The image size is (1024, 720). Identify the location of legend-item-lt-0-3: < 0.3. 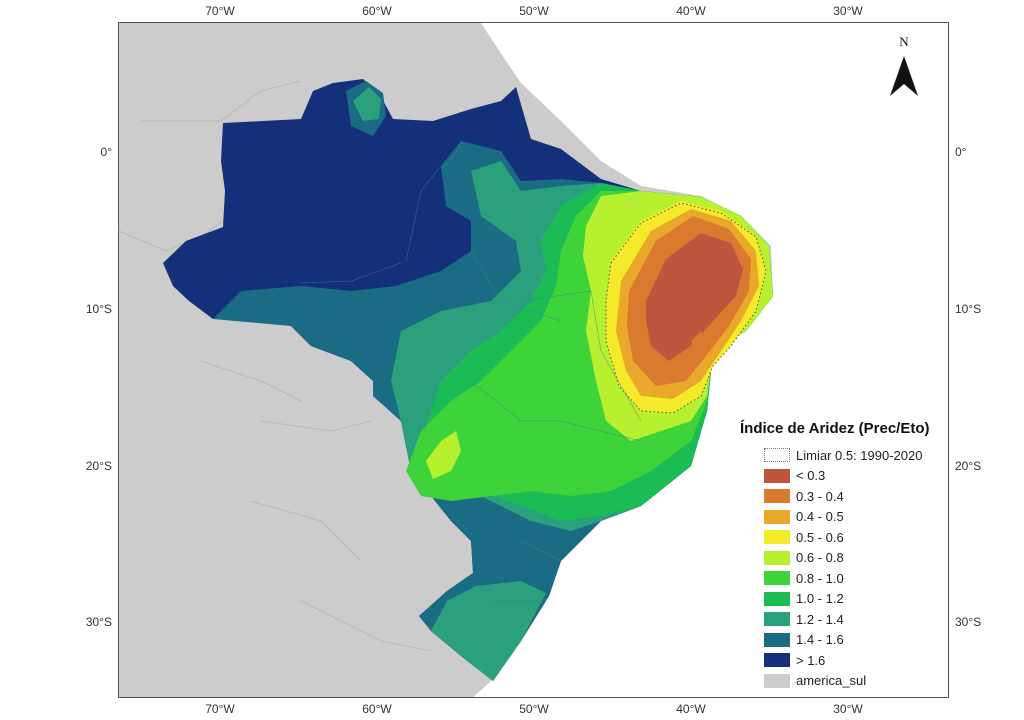
(843, 476).